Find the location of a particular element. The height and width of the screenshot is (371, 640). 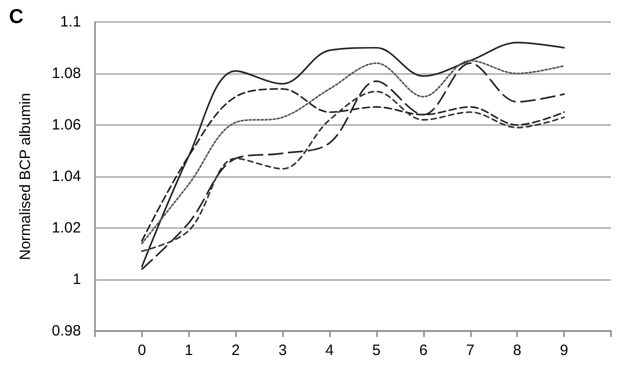

x-tick-label: 7 is located at coordinates (470, 350).